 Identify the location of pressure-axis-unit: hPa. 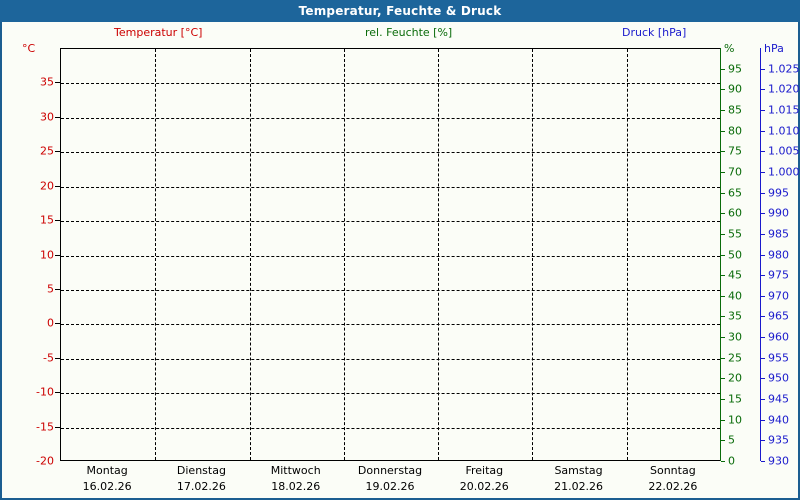
(774, 48).